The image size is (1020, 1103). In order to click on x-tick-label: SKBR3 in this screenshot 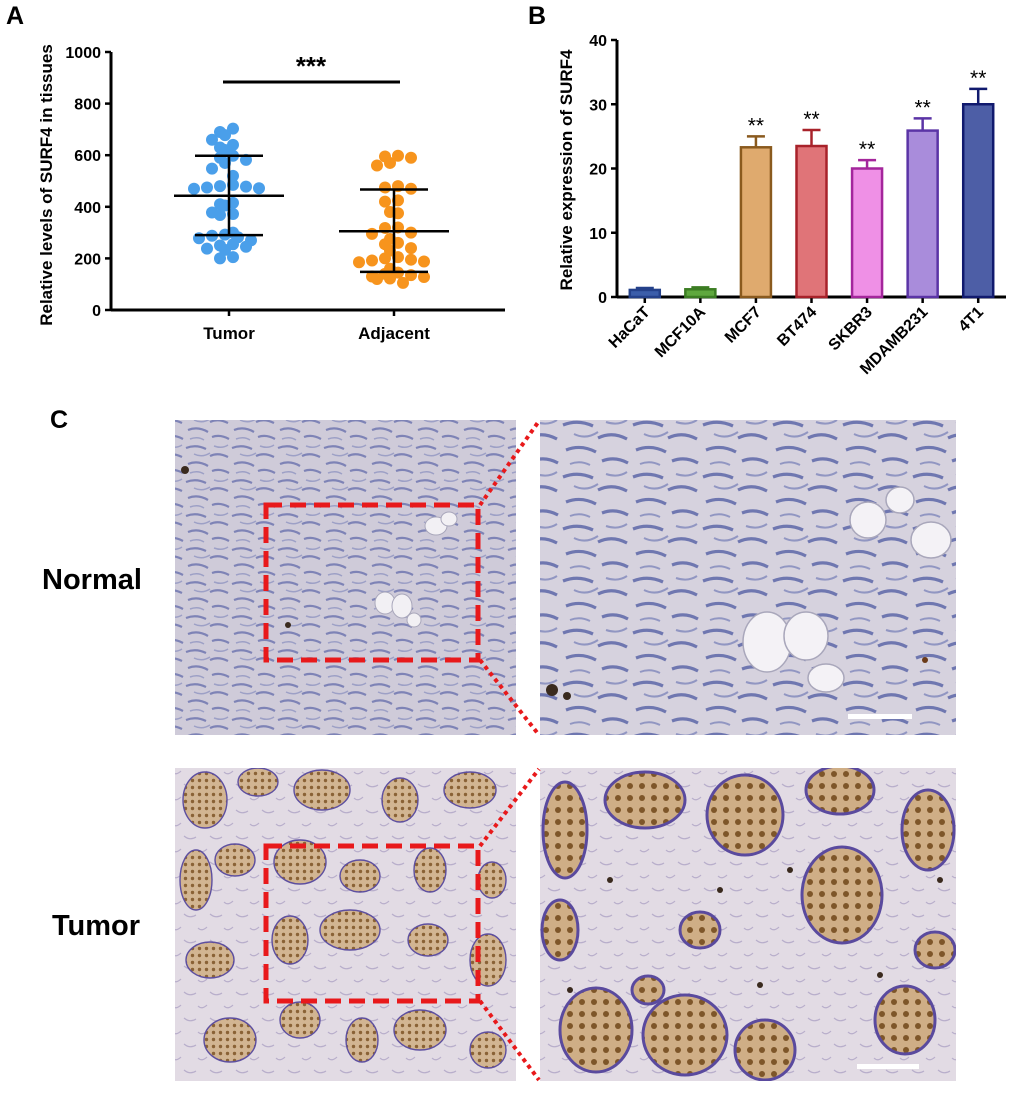, I will do `click(851, 329)`.